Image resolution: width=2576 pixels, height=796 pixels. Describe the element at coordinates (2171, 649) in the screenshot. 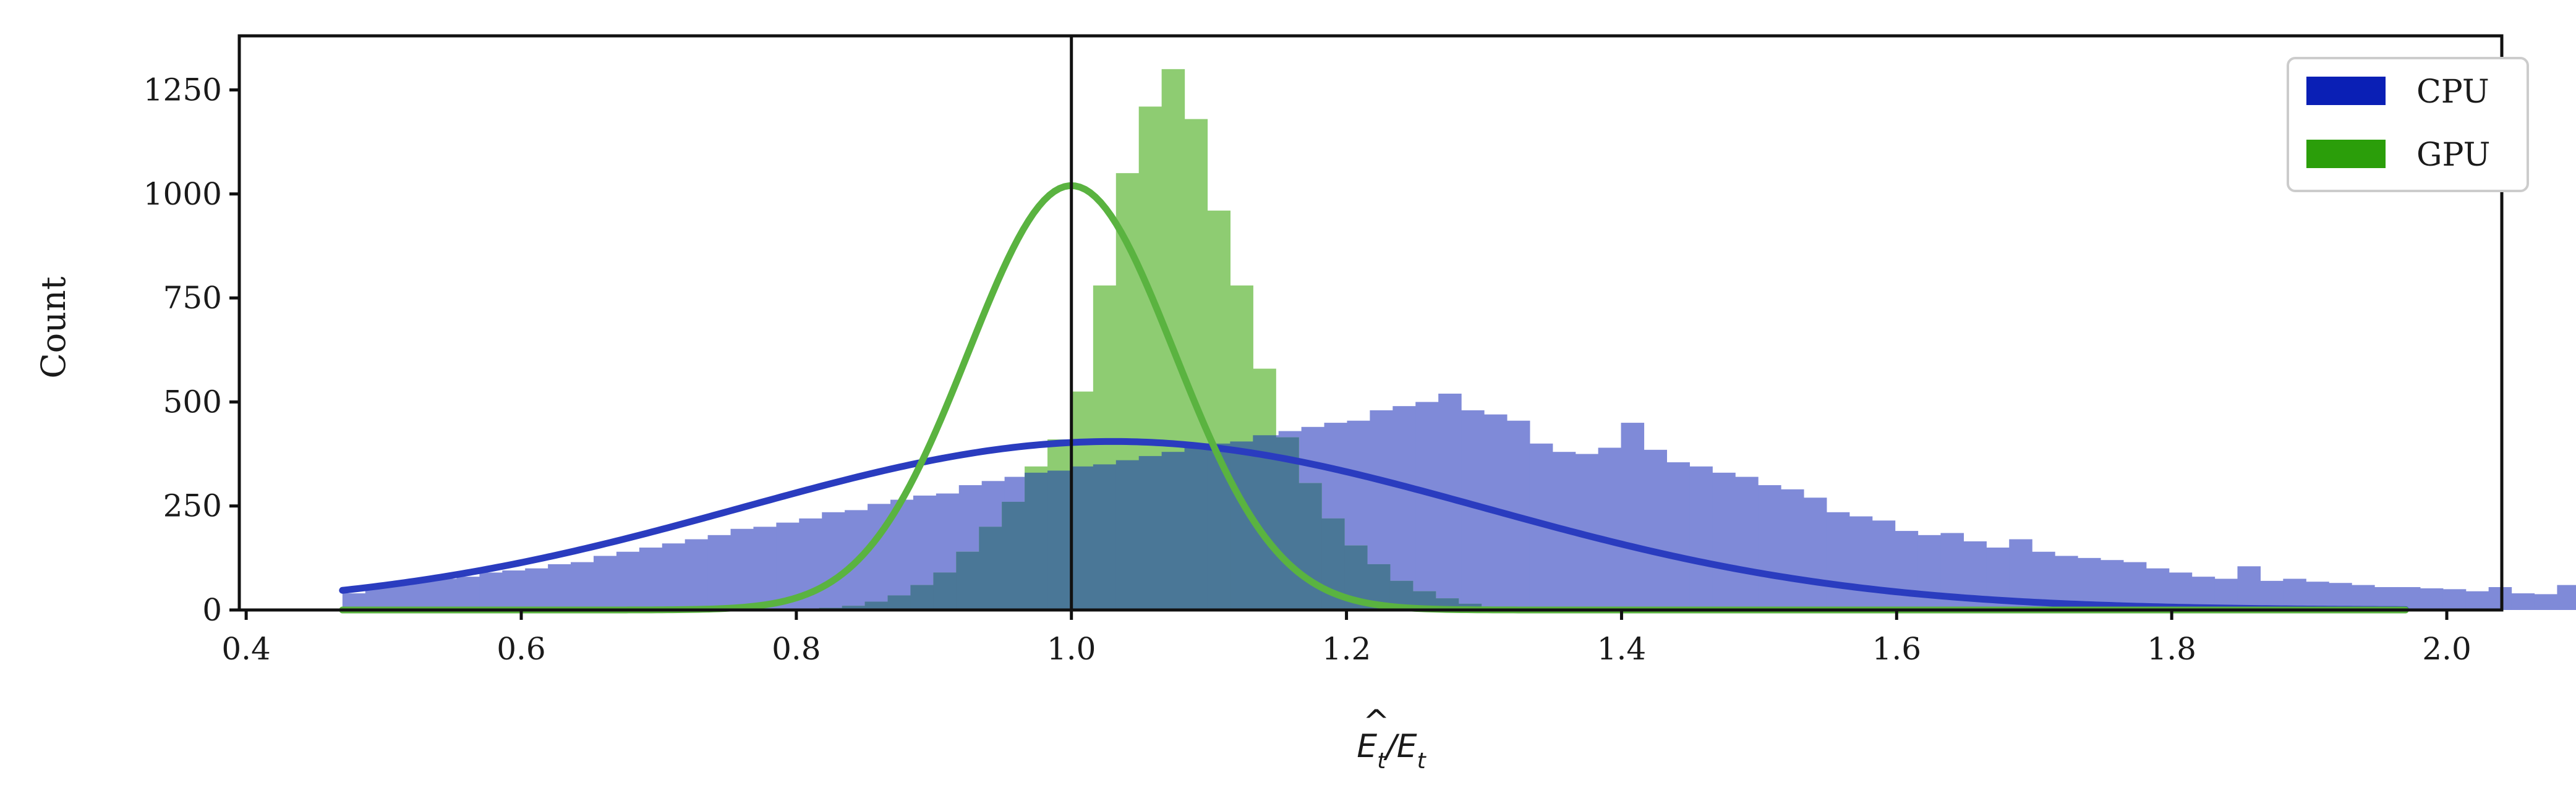

I see `x-tick-label: 1.8` at that location.